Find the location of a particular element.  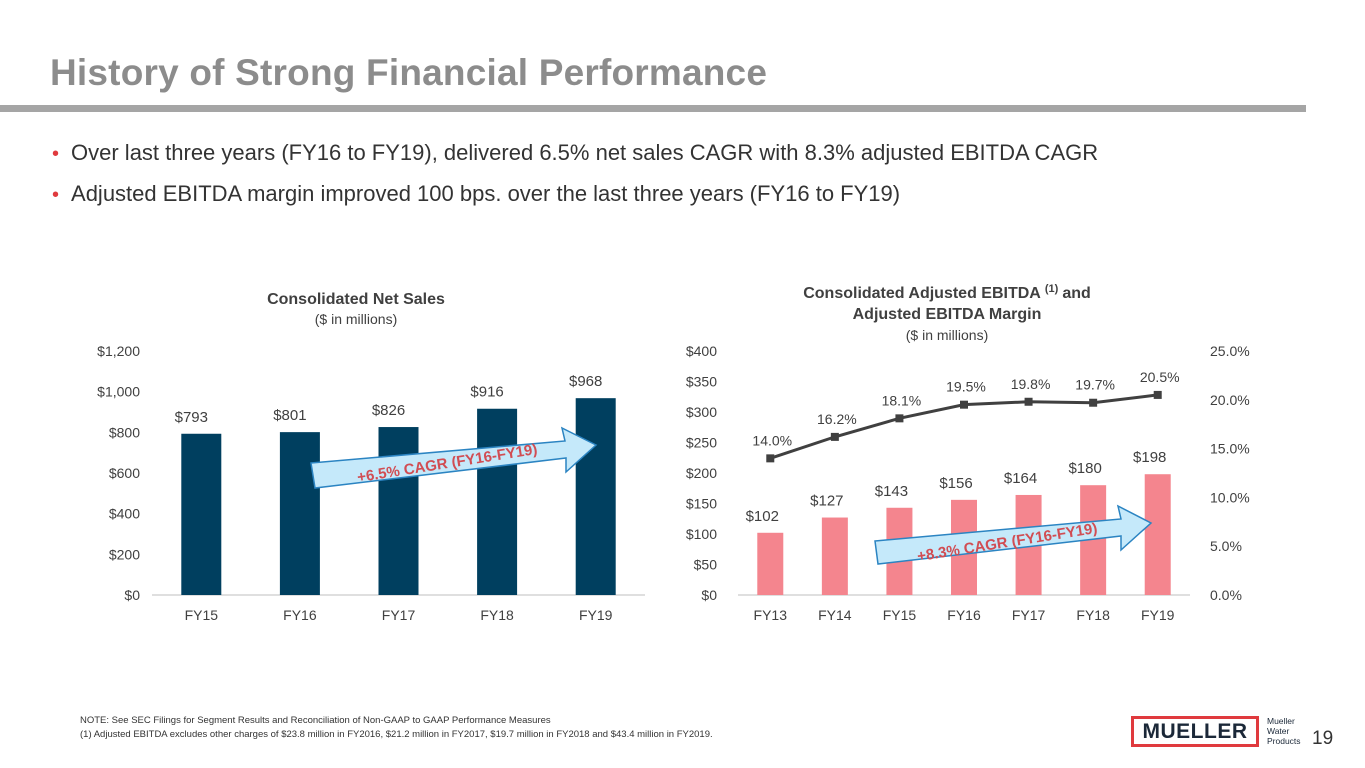

net-sales-value-label: $793 is located at coordinates (191, 417).